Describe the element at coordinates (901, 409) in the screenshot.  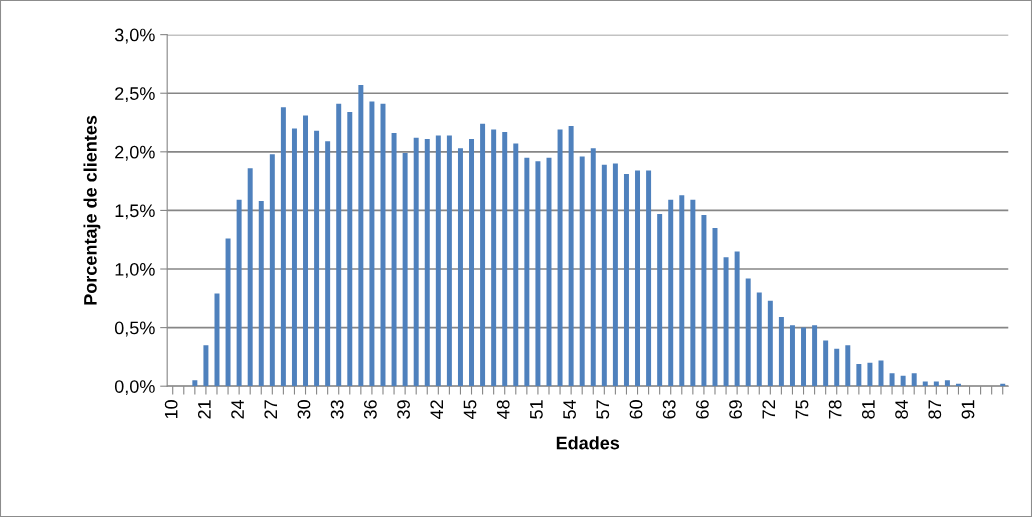
I see `x-tick-label: 84` at that location.